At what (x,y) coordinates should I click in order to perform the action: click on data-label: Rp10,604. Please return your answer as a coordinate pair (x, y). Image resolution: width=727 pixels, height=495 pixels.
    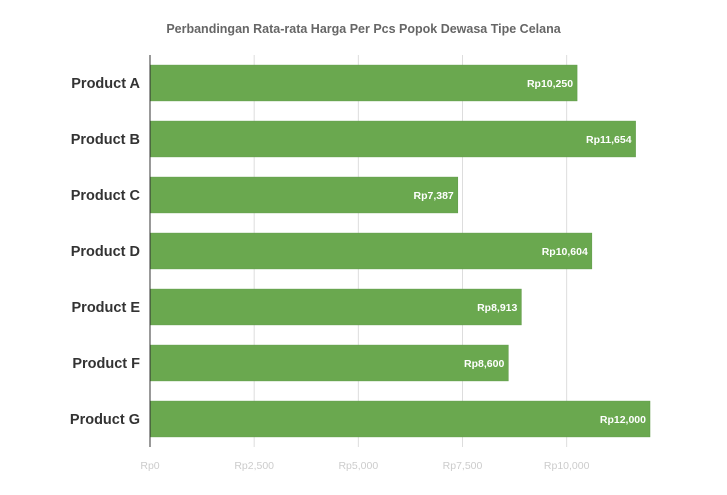
    Looking at the image, I should click on (565, 252).